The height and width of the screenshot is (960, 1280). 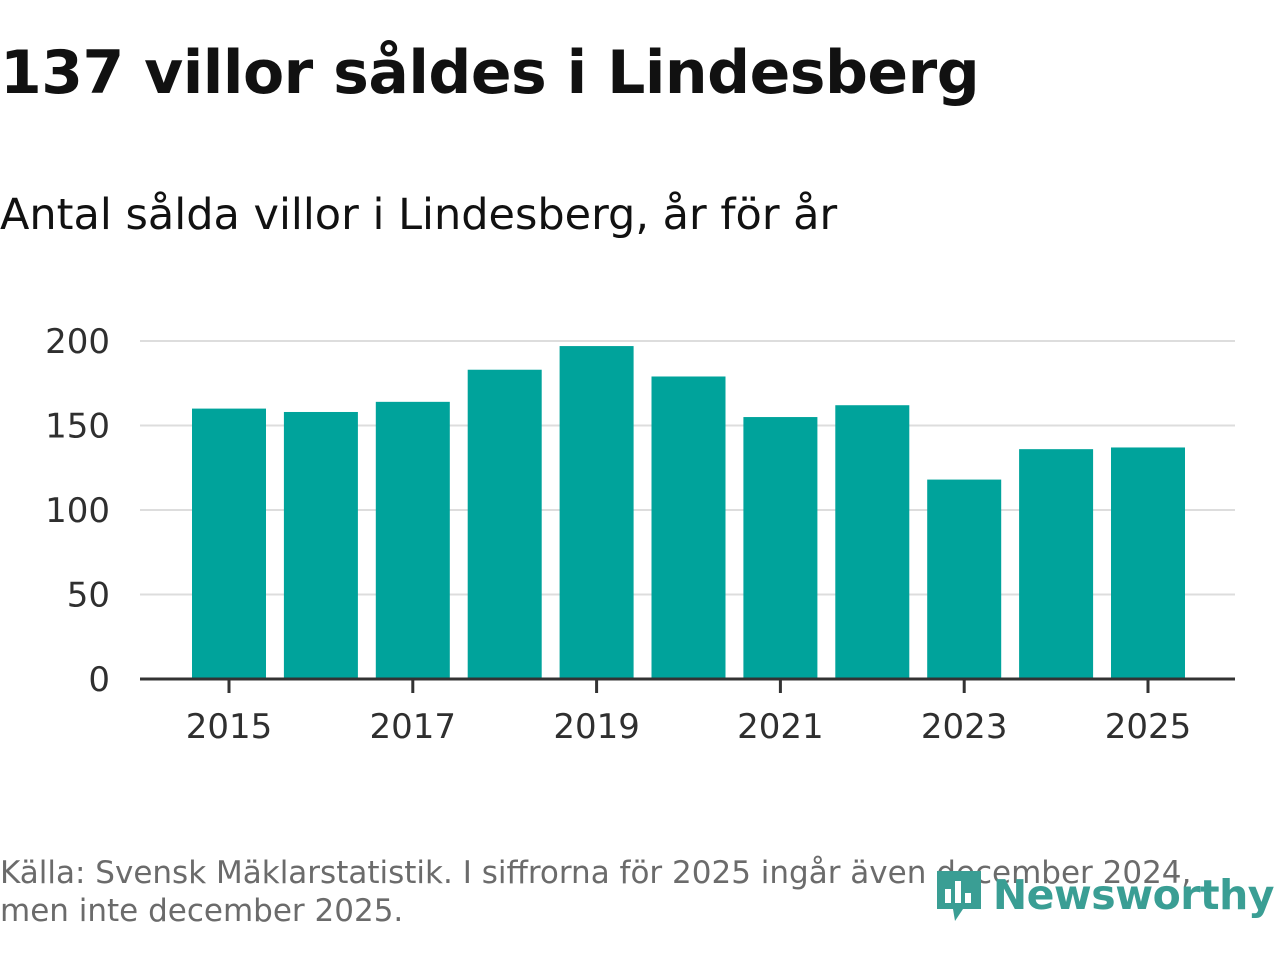 I want to click on bar-2022, so click(x=872, y=542).